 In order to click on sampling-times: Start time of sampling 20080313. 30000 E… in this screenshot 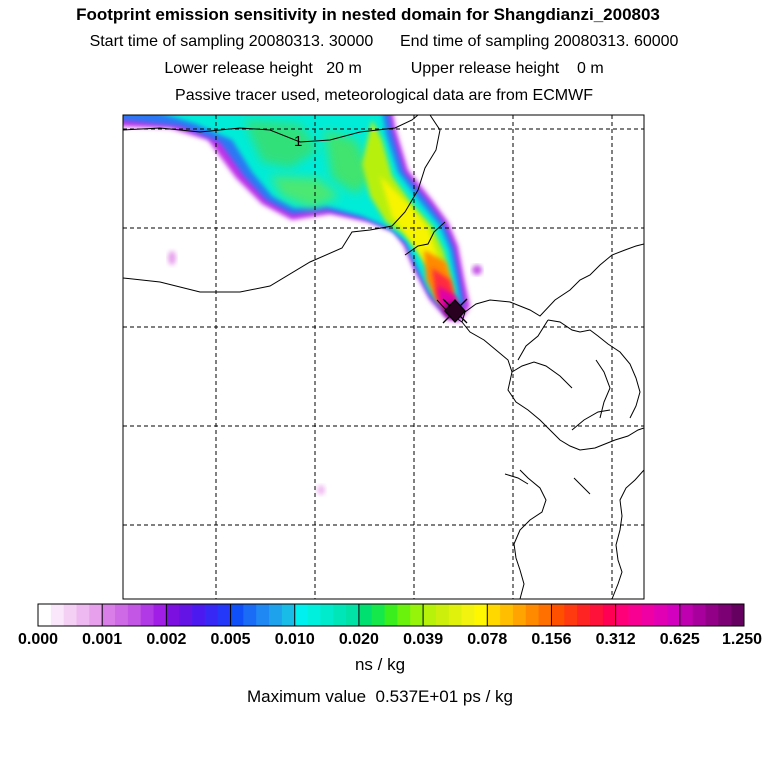, I will do `click(384, 42)`.